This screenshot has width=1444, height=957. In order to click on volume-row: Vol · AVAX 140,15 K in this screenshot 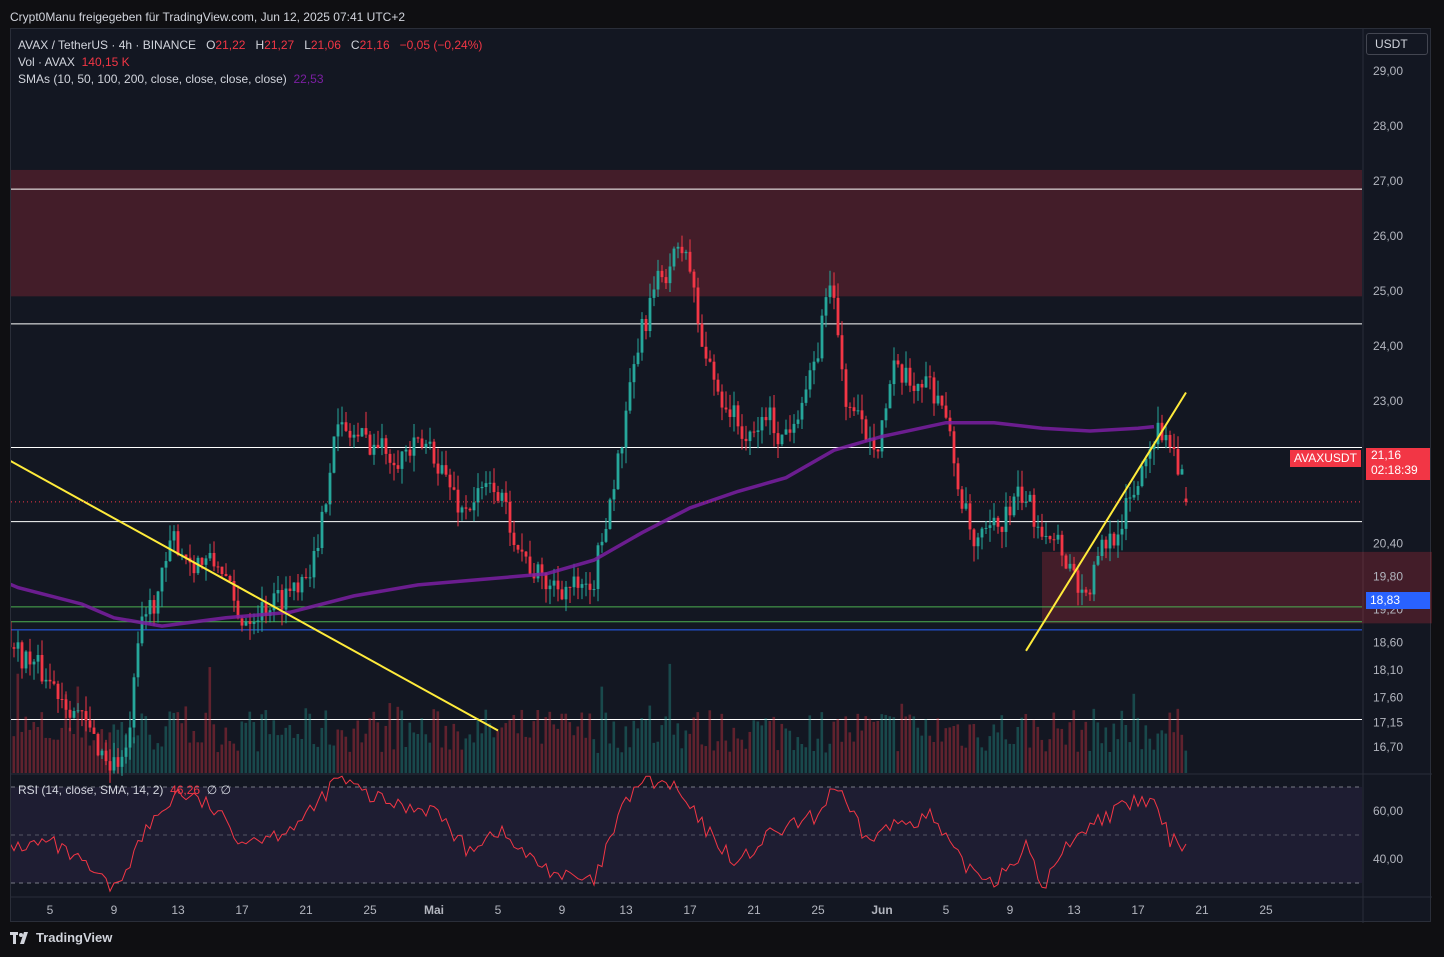, I will do `click(250, 62)`.